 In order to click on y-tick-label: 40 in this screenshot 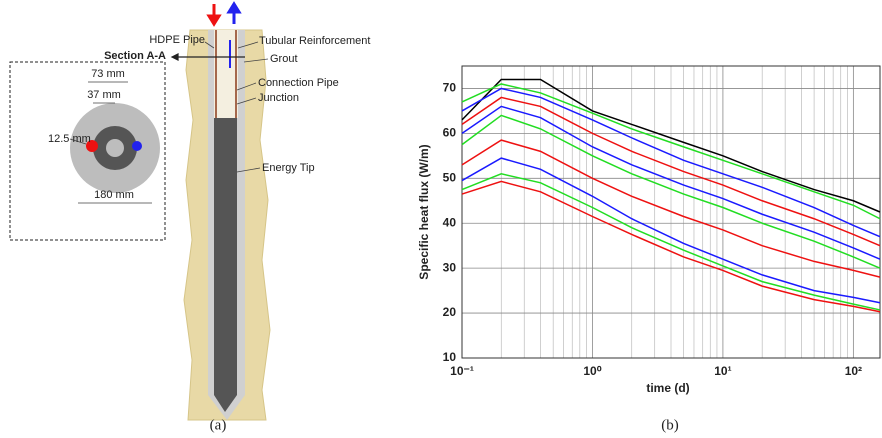, I will do `click(450, 222)`.